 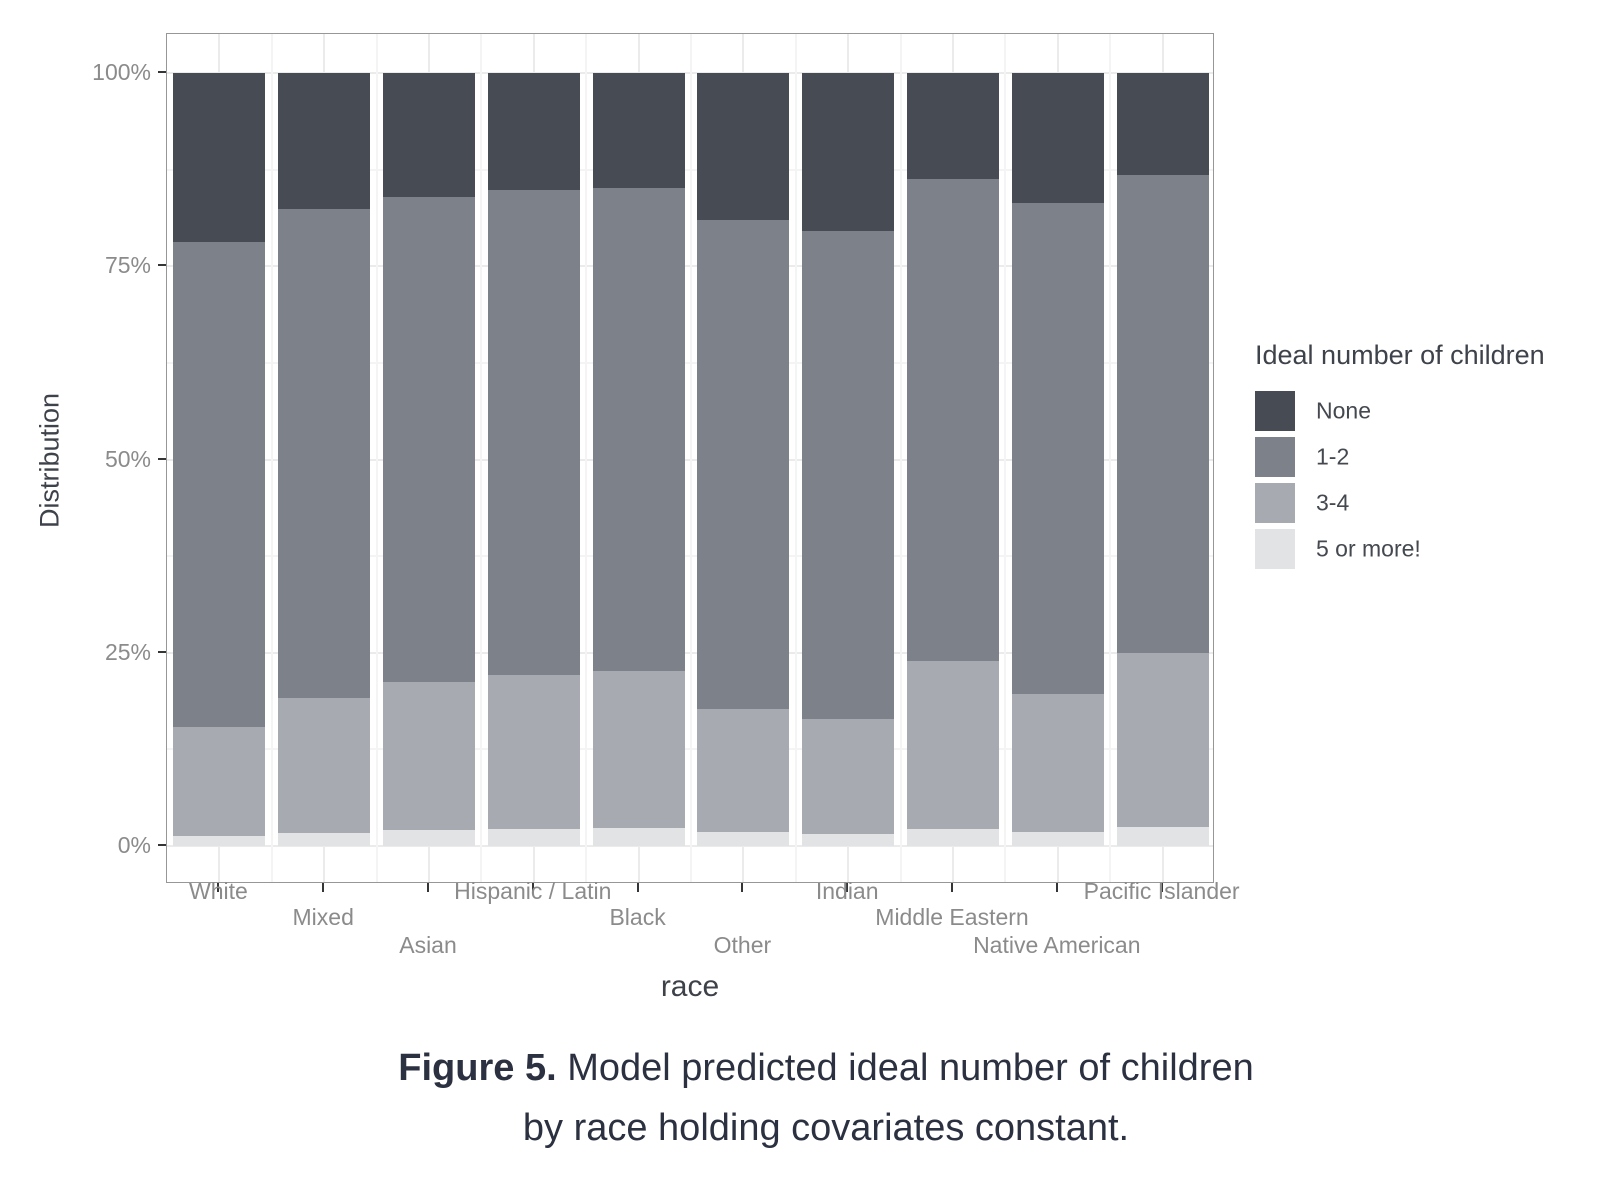 I want to click on legend-label: 1-2, so click(x=1333, y=456).